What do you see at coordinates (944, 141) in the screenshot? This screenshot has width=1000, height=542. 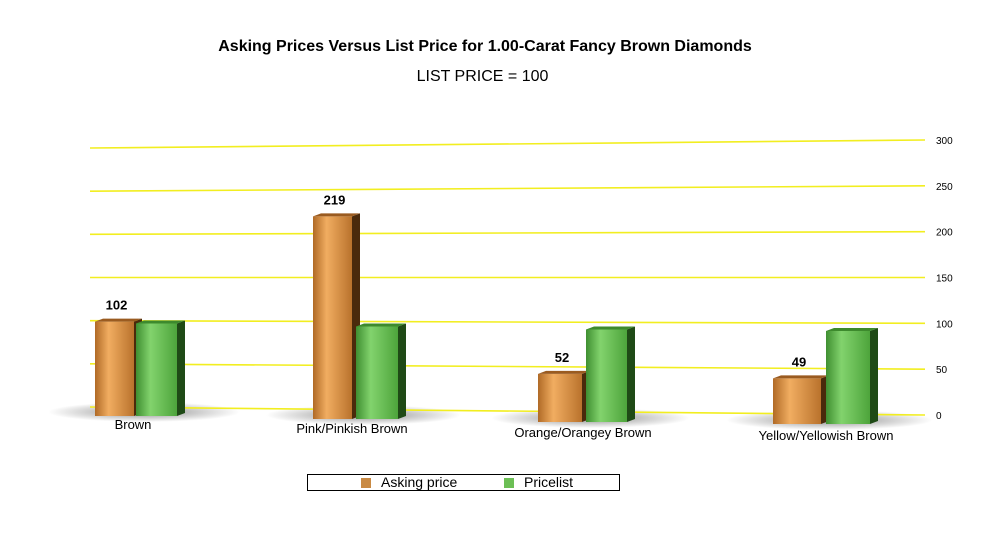 I see `y-tick-label: 300` at bounding box center [944, 141].